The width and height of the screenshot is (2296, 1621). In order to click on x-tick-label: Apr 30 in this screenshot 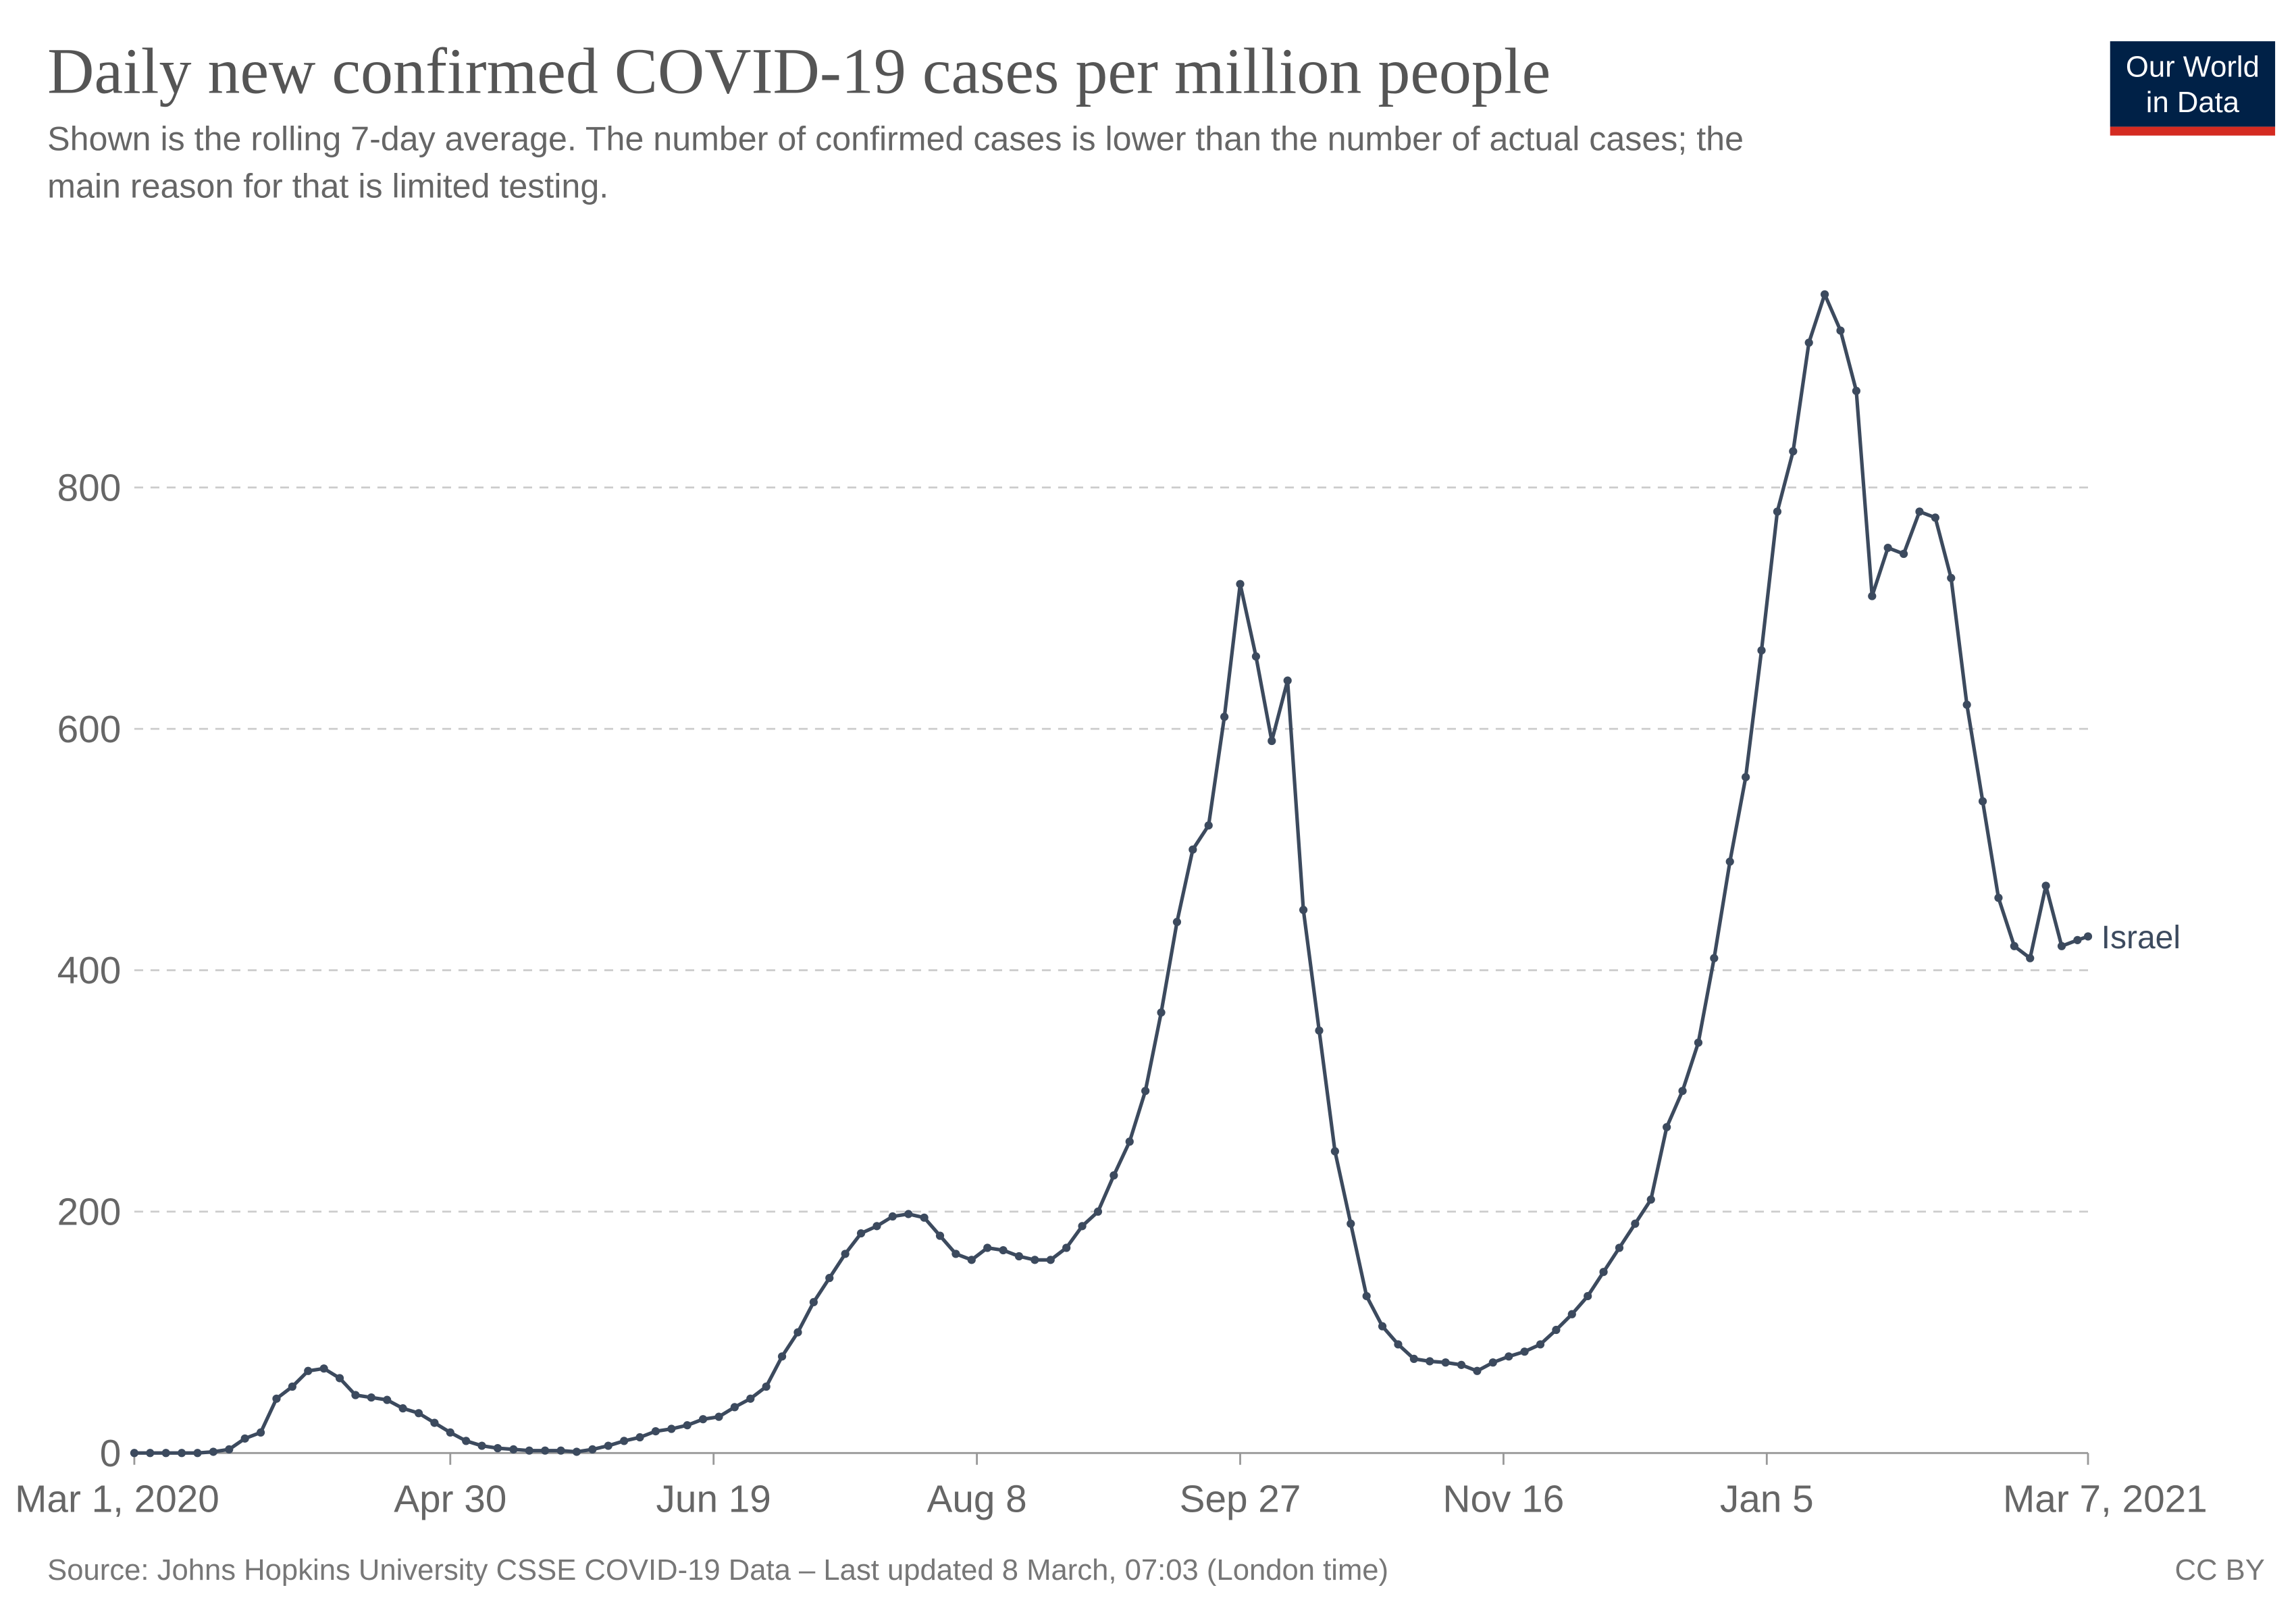, I will do `click(450, 1499)`.